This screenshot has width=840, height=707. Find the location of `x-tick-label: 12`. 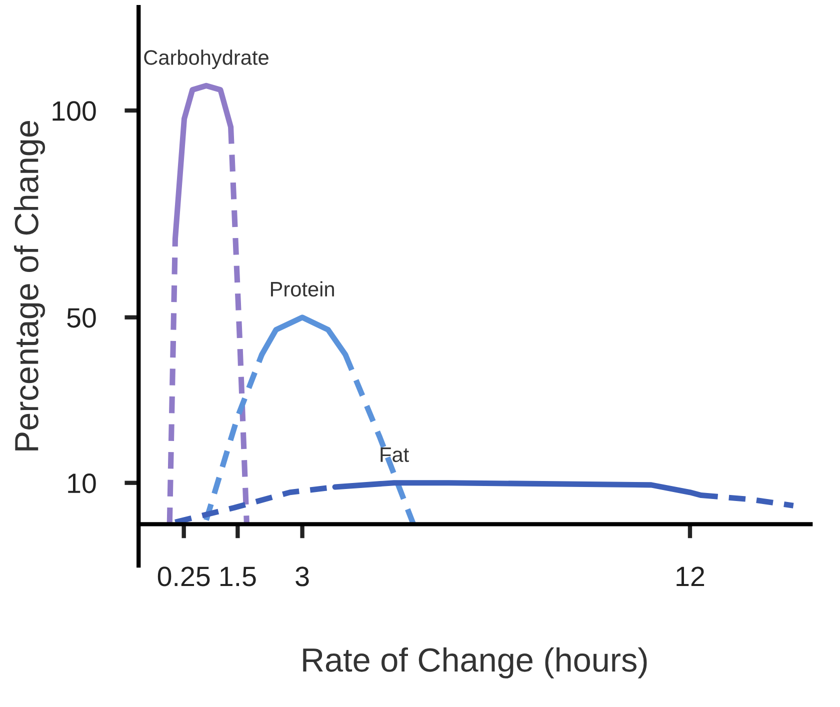

x-tick-label: 12 is located at coordinates (690, 576).